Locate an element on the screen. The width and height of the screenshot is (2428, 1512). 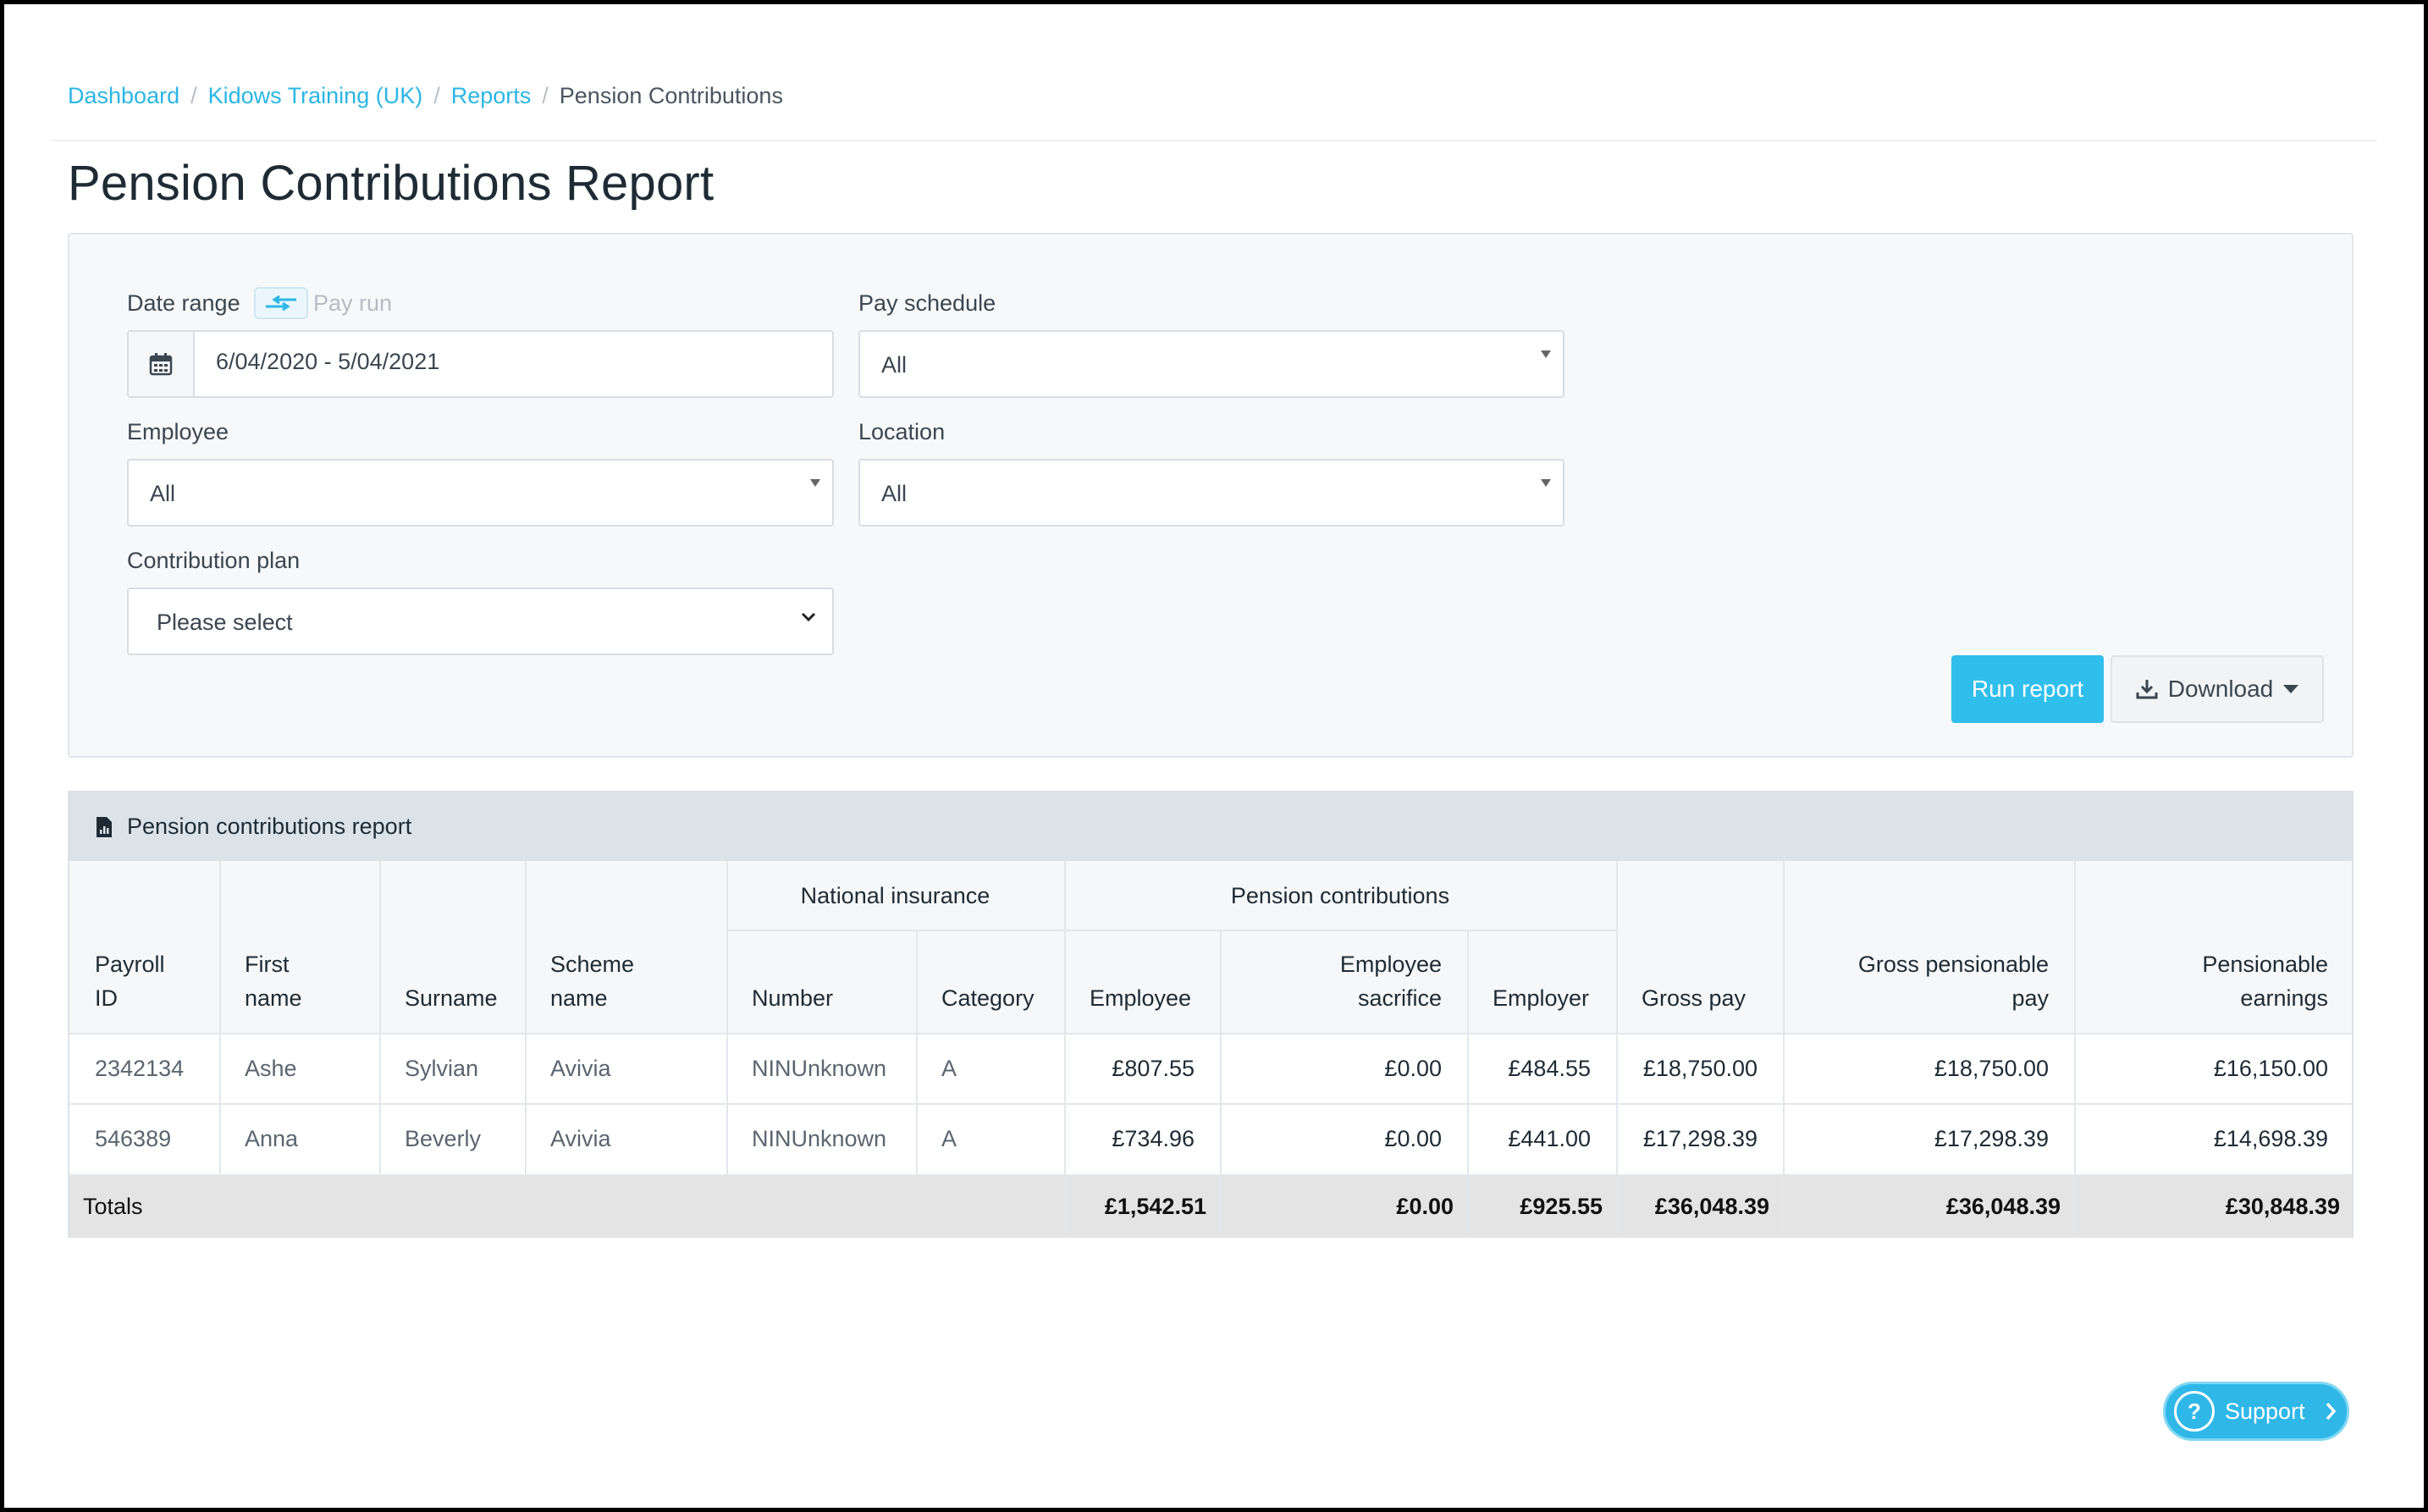
support-button: ? Support is located at coordinates (2256, 1411).